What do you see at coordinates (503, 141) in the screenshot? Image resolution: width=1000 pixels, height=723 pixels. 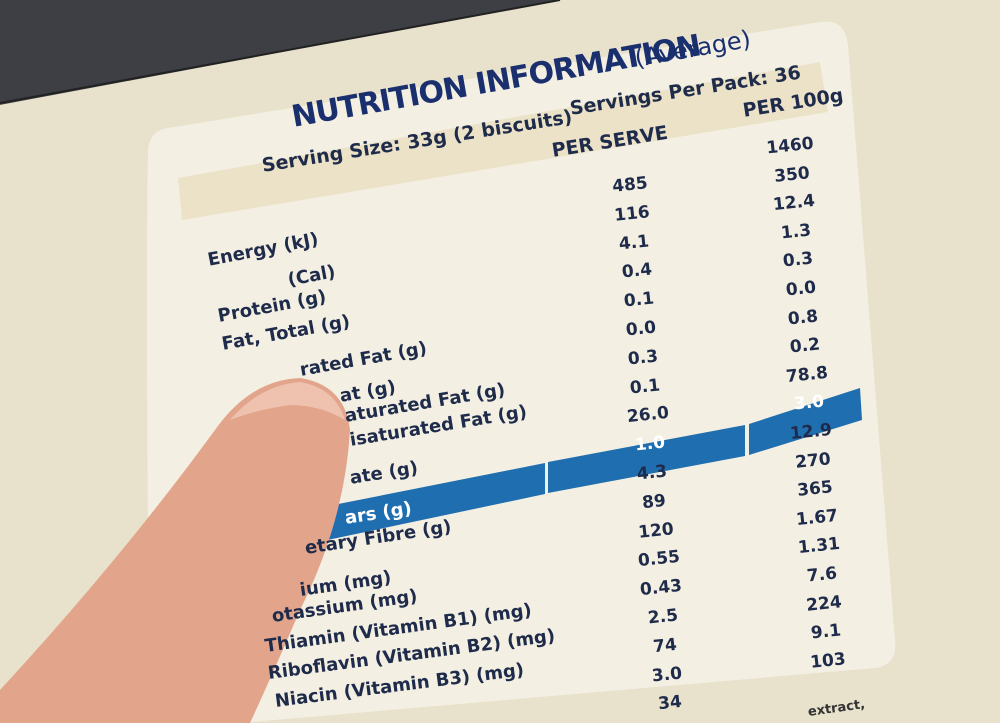 I see `header-band` at bounding box center [503, 141].